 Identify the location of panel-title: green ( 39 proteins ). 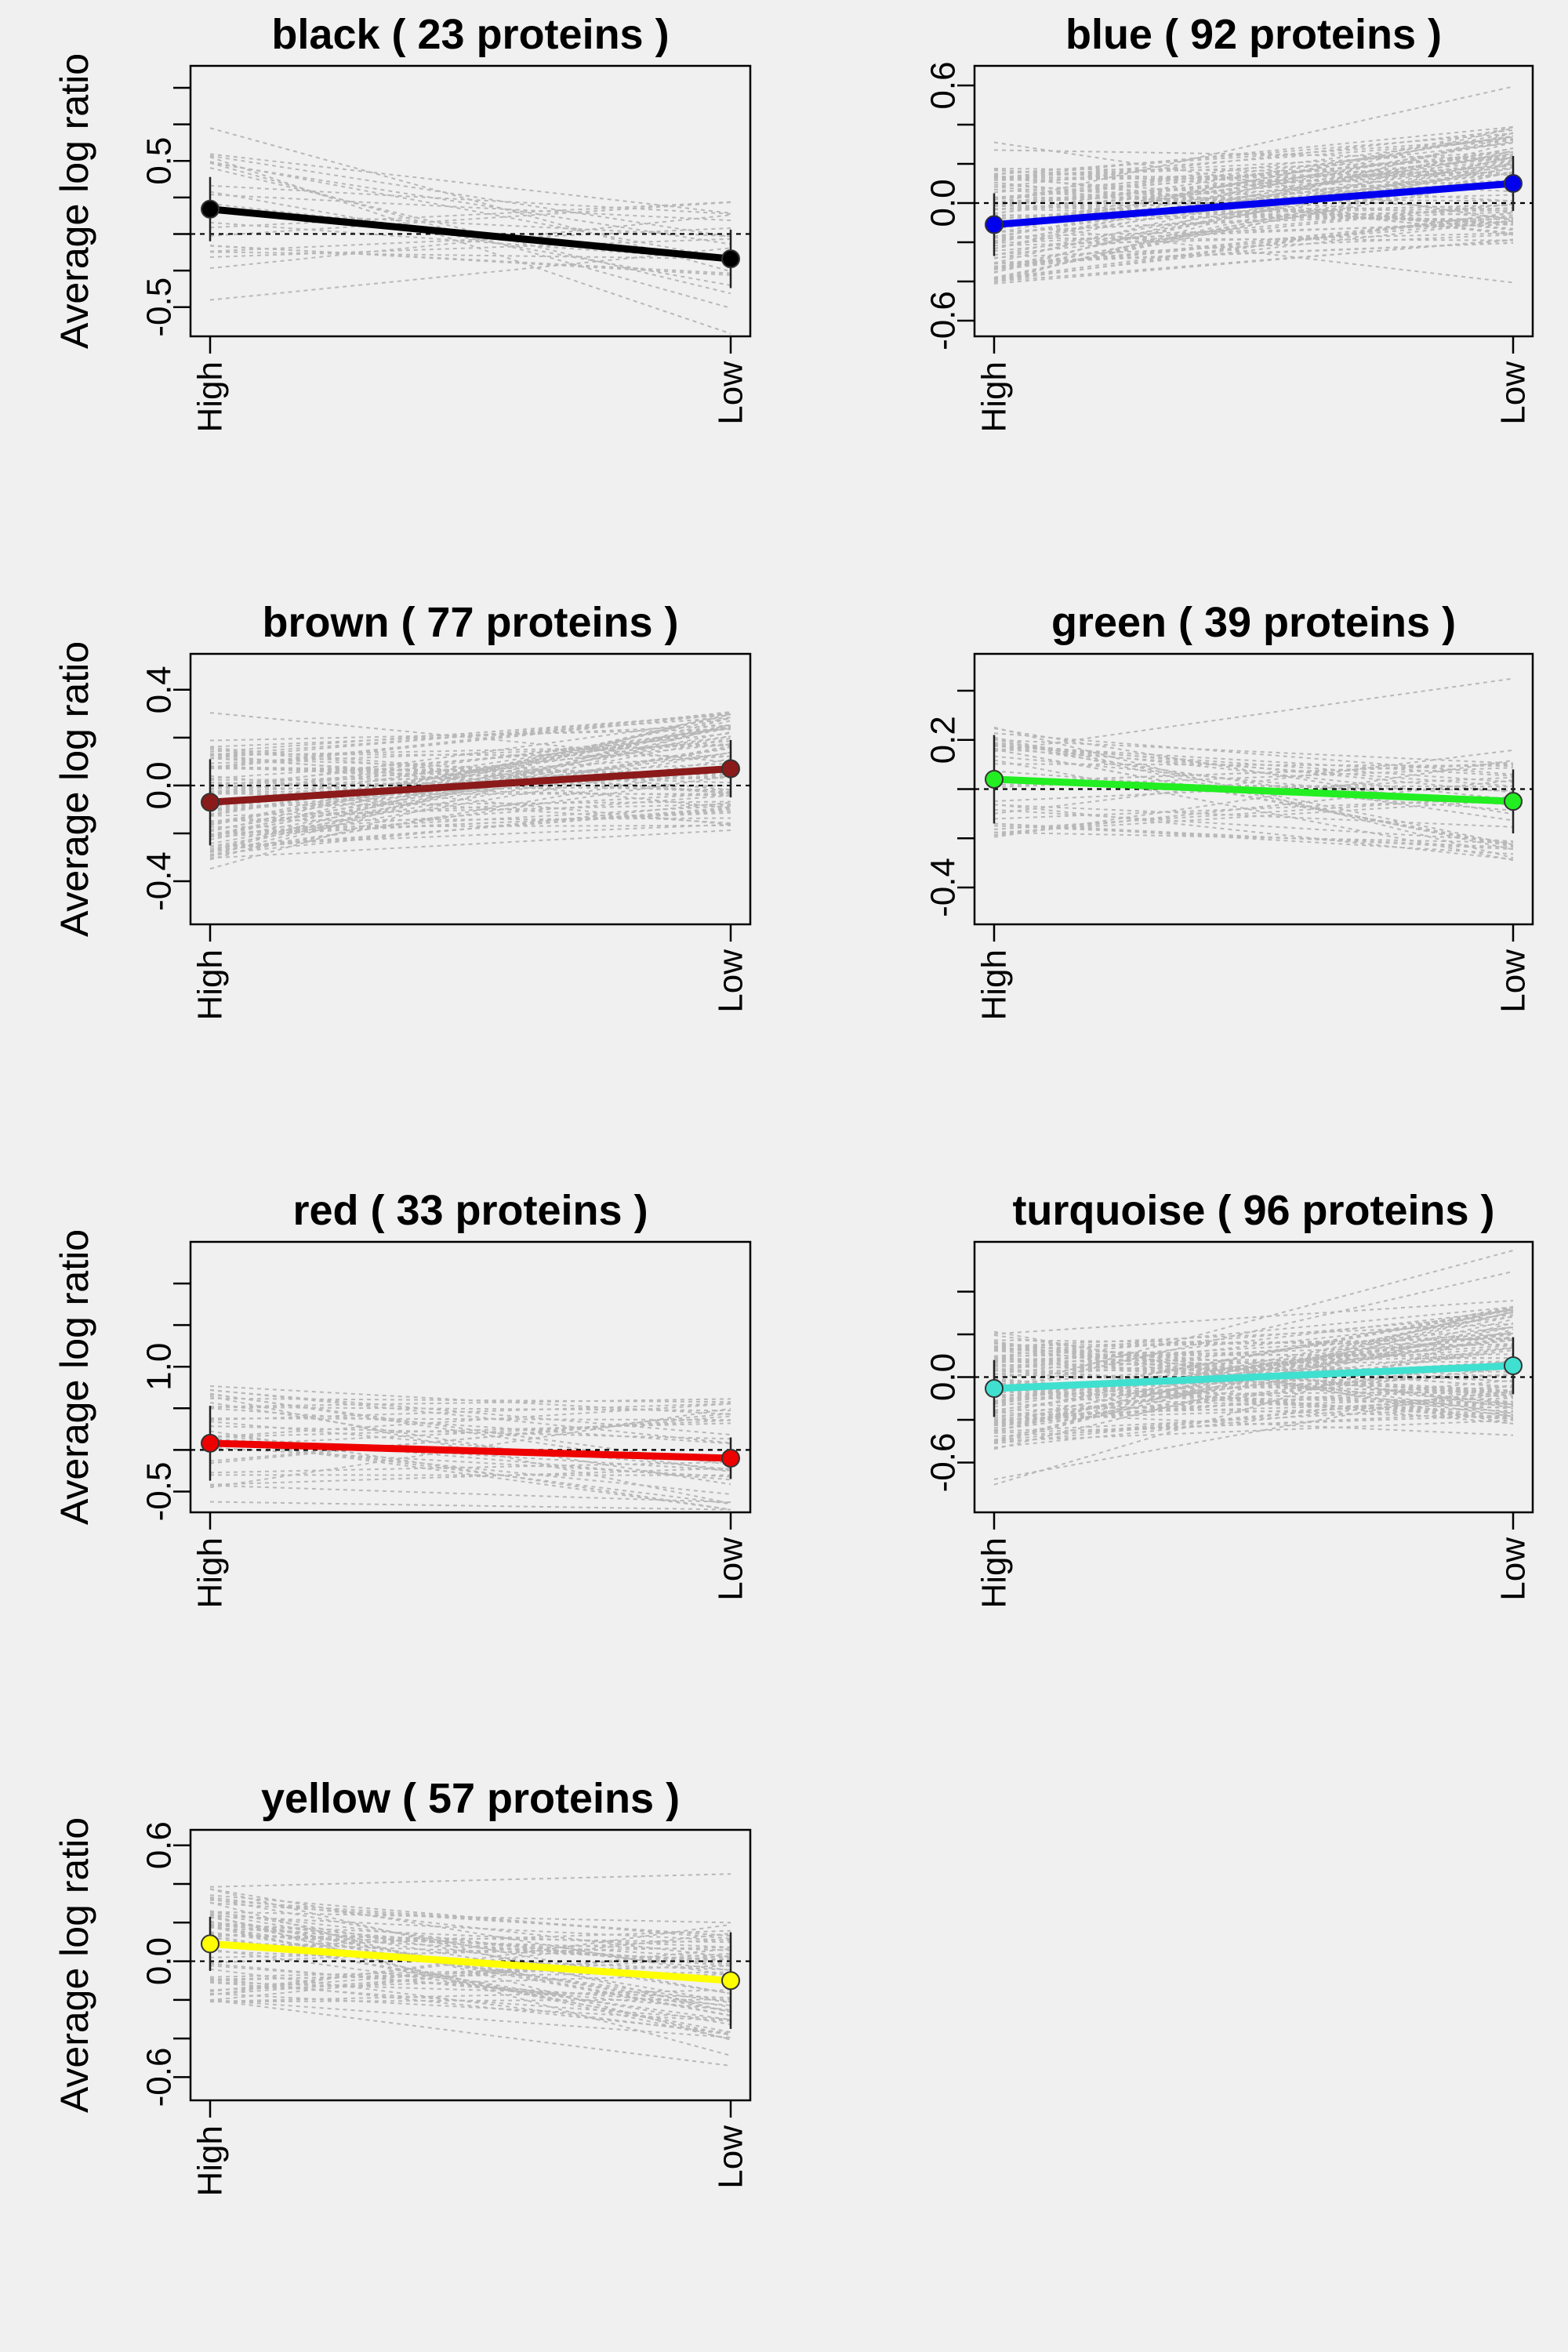
(1253, 622).